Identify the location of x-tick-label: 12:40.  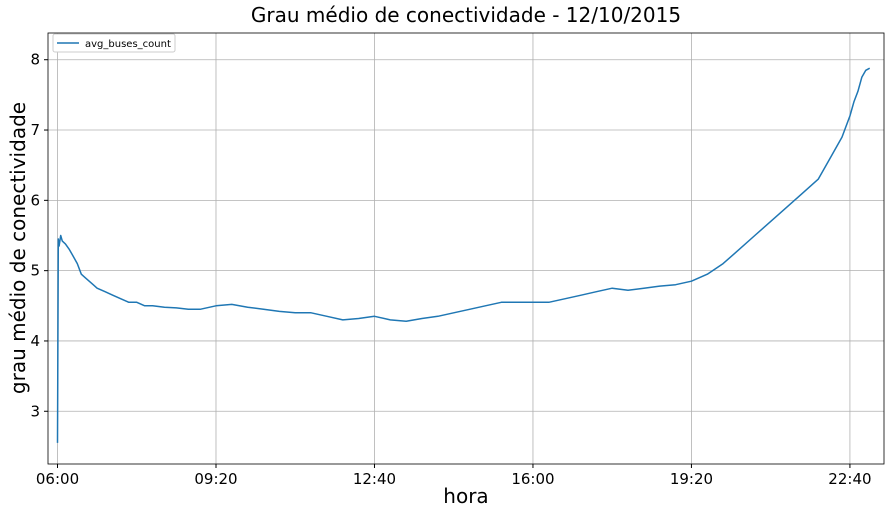
(374, 479).